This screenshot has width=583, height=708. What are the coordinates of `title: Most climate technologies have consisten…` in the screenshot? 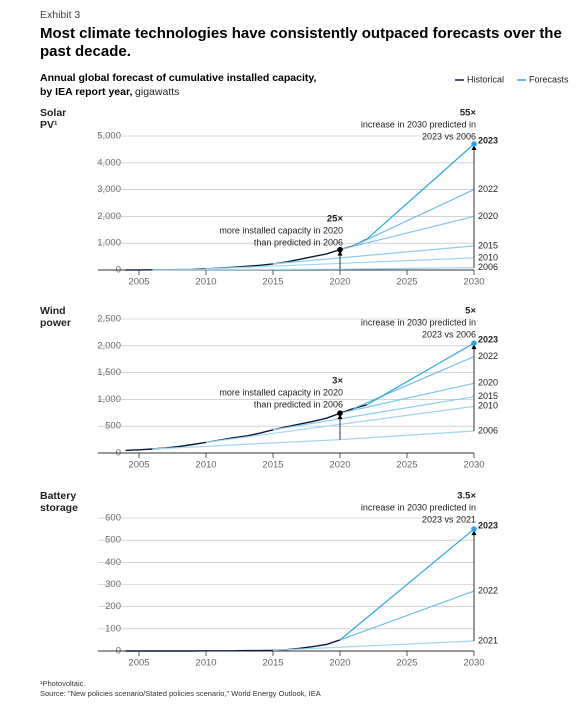 It's located at (301, 33).